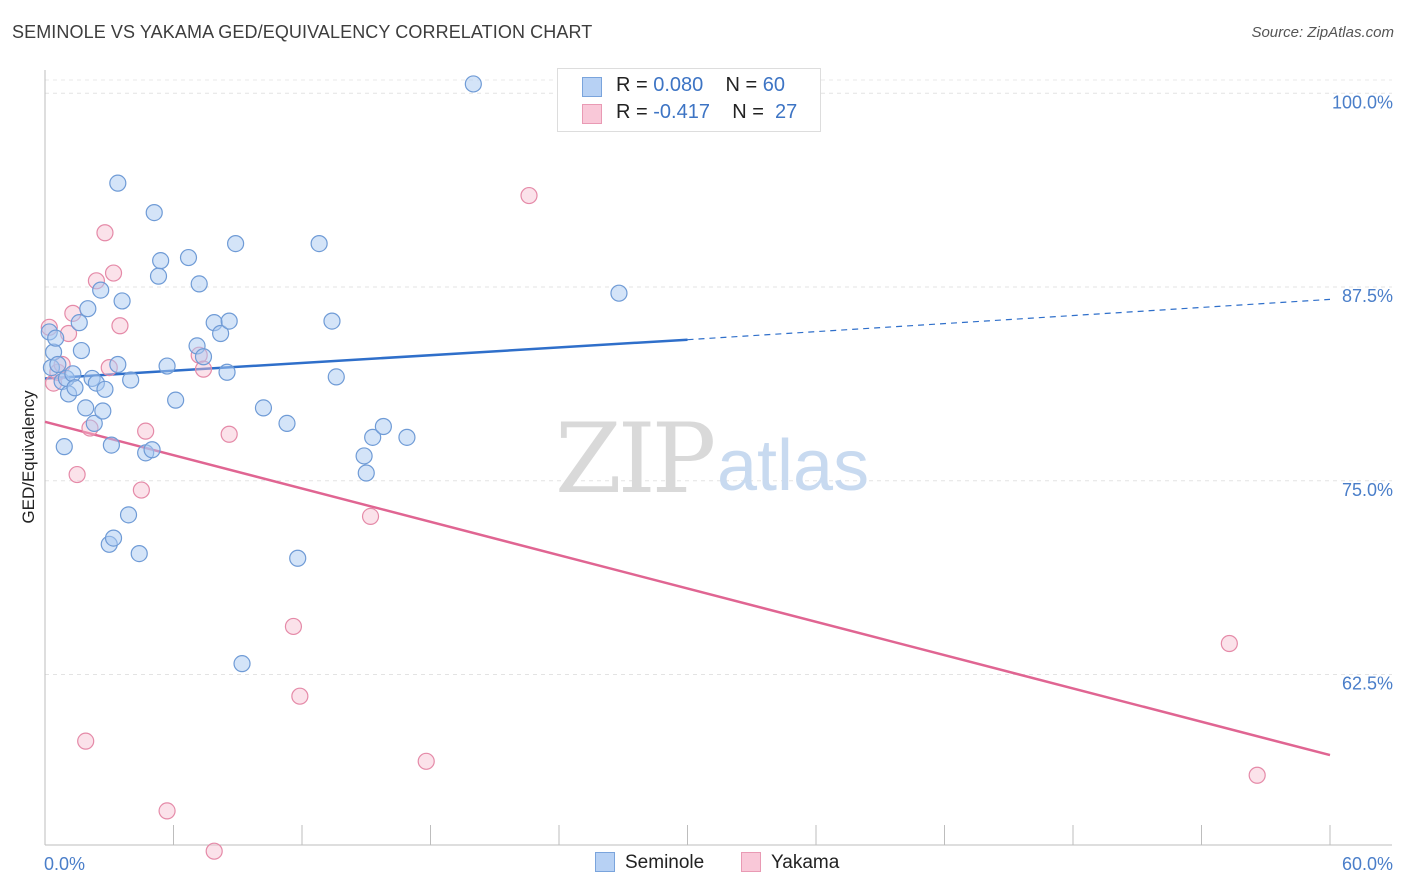 The width and height of the screenshot is (1406, 892). What do you see at coordinates (592, 87) in the screenshot?
I see `seminole-swatch` at bounding box center [592, 87].